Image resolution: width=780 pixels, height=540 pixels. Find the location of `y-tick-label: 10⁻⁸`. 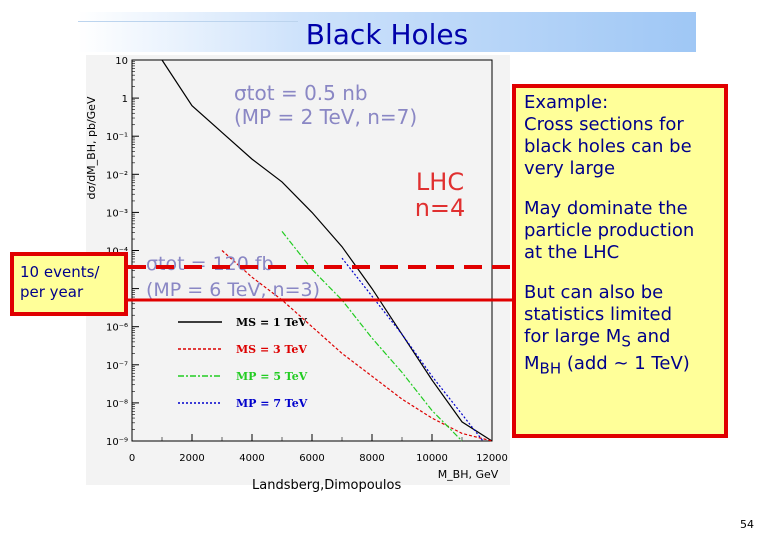

y-tick-label: 10⁻⁸ is located at coordinates (117, 404).